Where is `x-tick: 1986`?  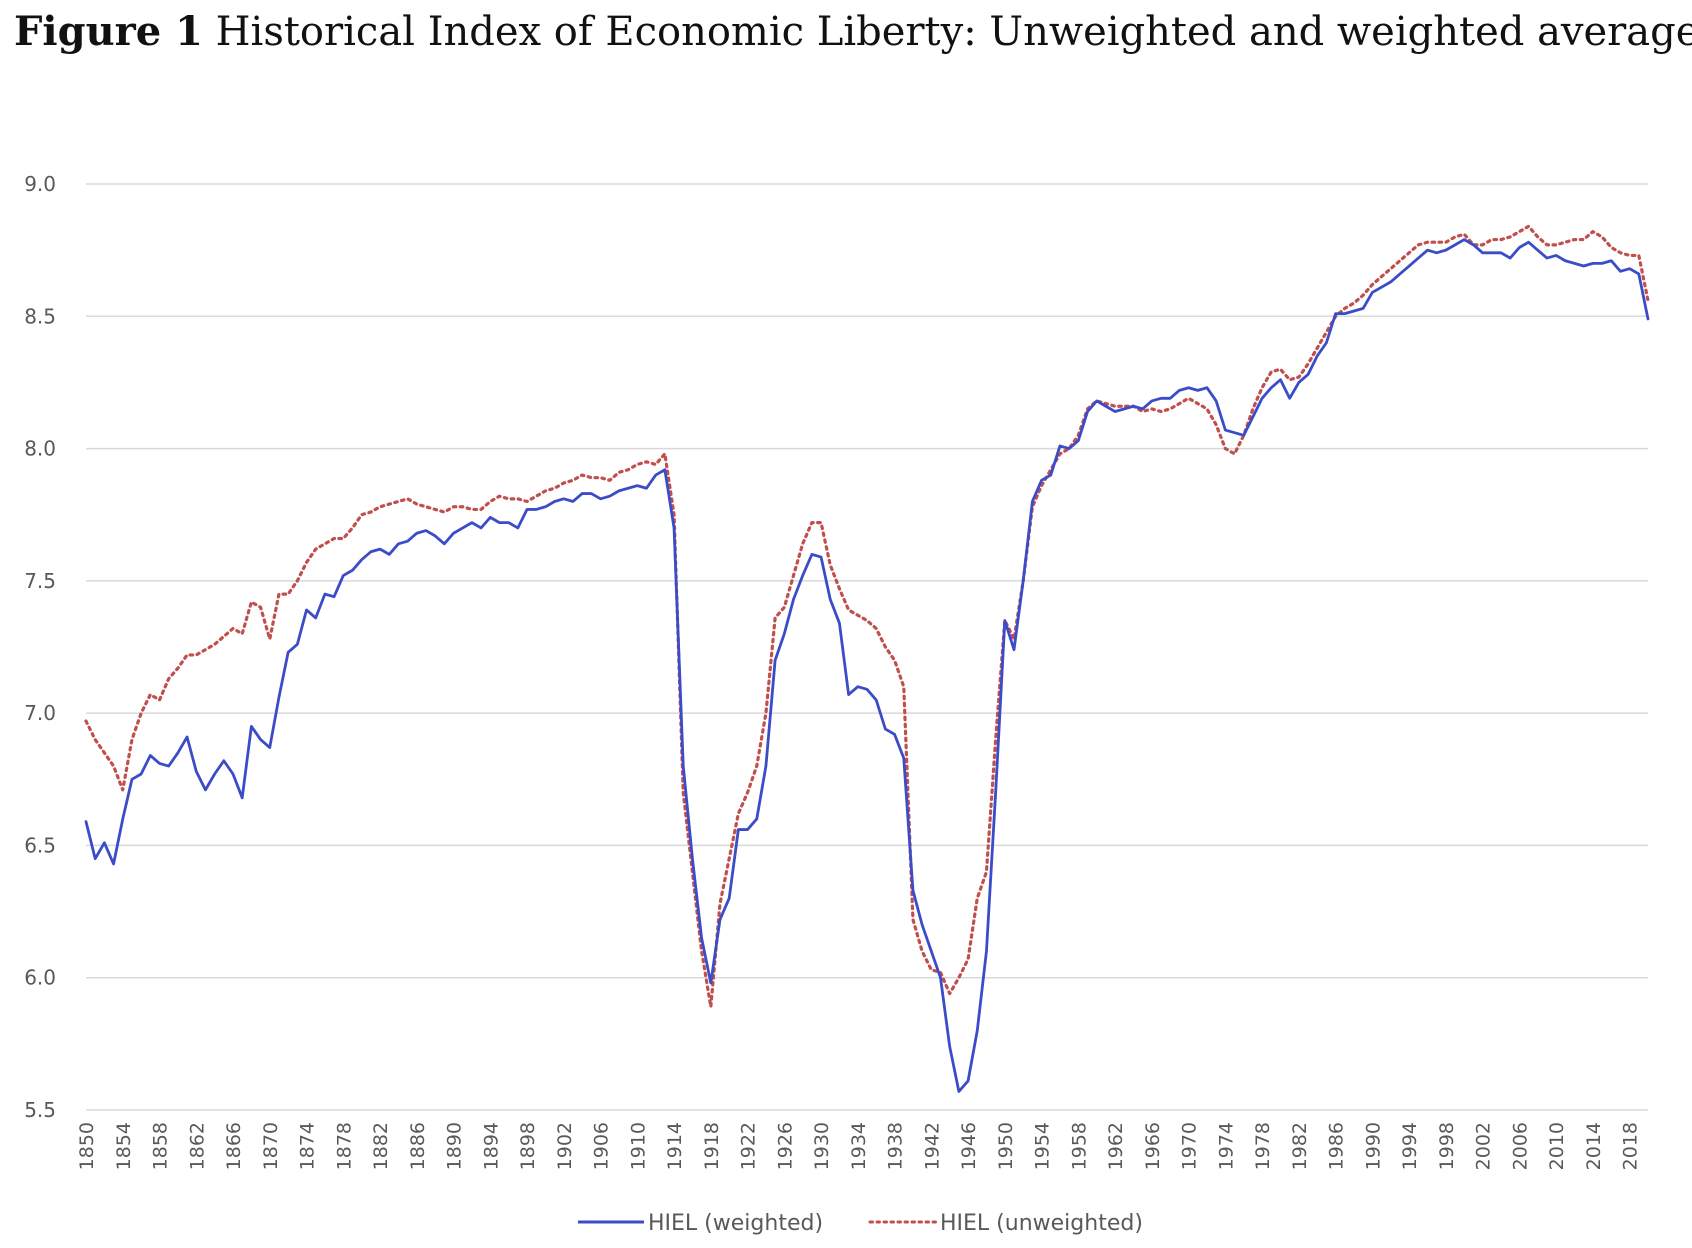
x-tick: 1986 is located at coordinates (1337, 1146).